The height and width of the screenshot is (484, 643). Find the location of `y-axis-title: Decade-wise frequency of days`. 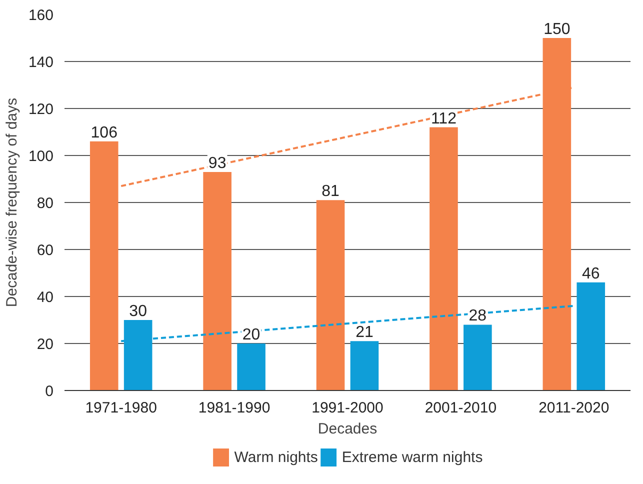

y-axis-title: Decade-wise frequency of days is located at coordinates (11, 203).